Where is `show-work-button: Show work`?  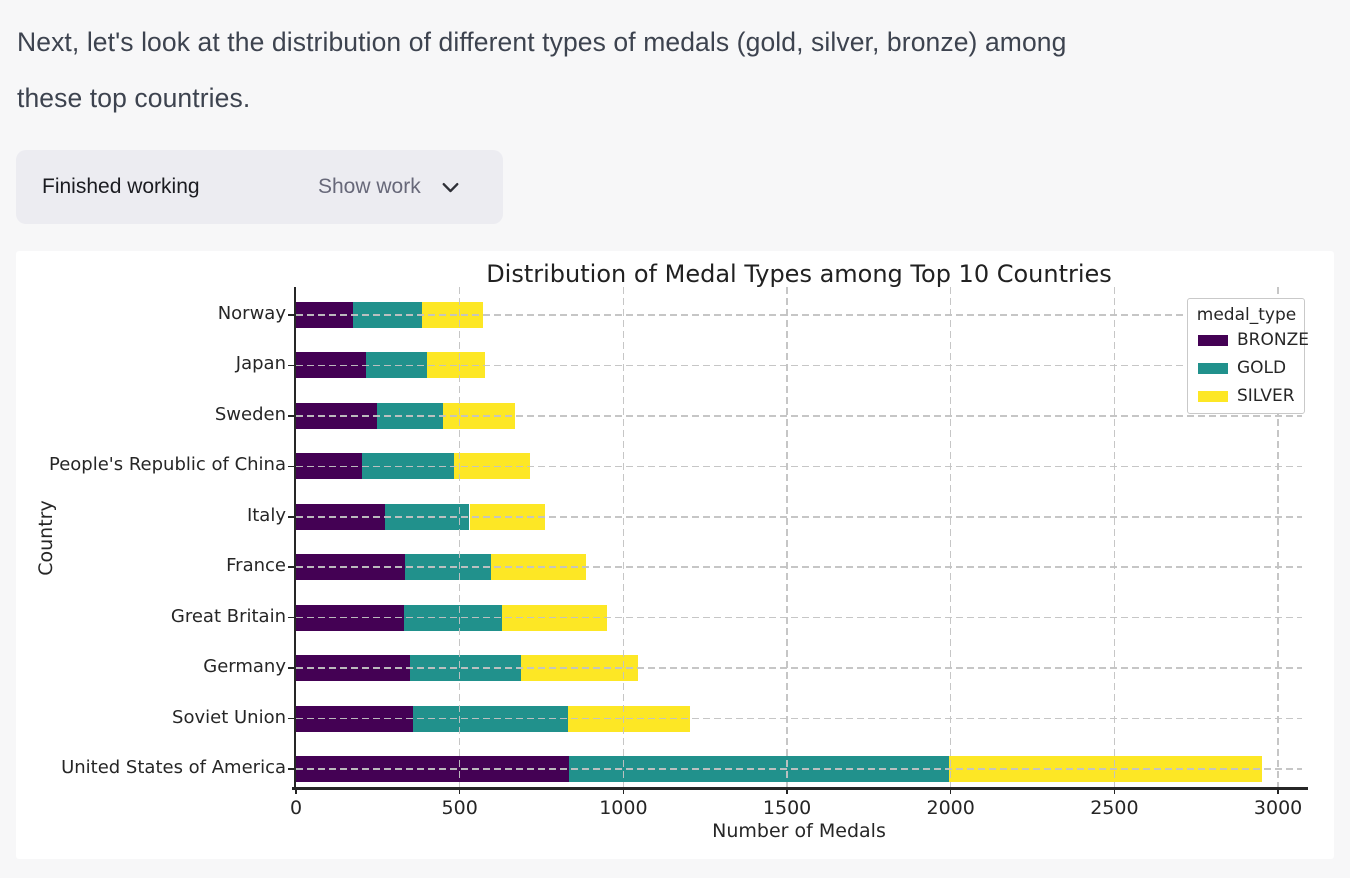 show-work-button: Show work is located at coordinates (390, 187).